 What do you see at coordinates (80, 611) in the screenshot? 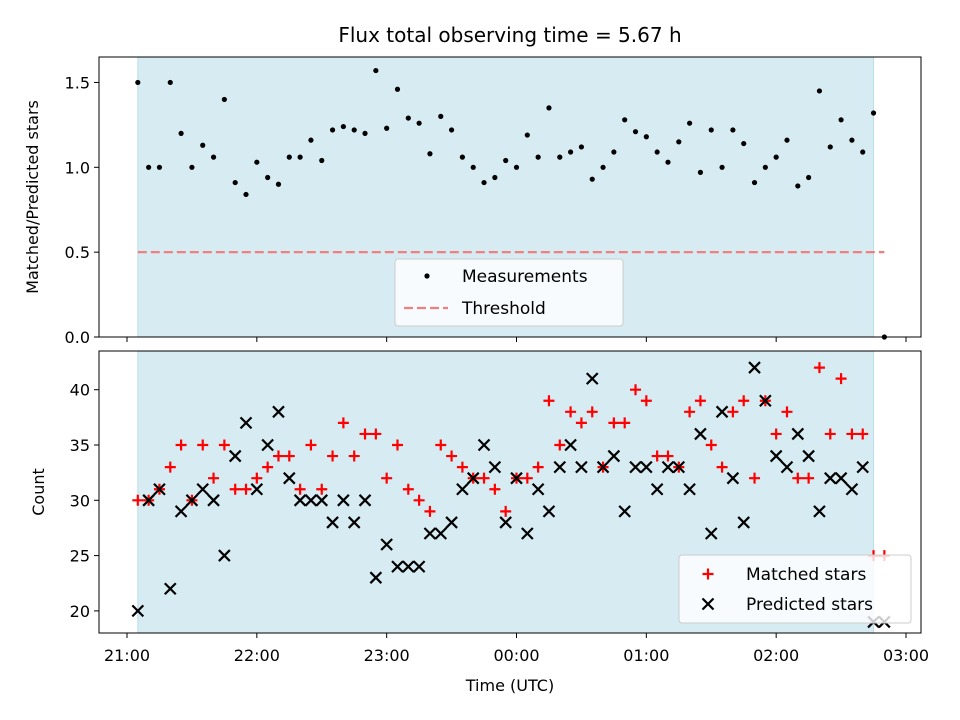
I see `bottom-y-tick-label: 20` at bounding box center [80, 611].